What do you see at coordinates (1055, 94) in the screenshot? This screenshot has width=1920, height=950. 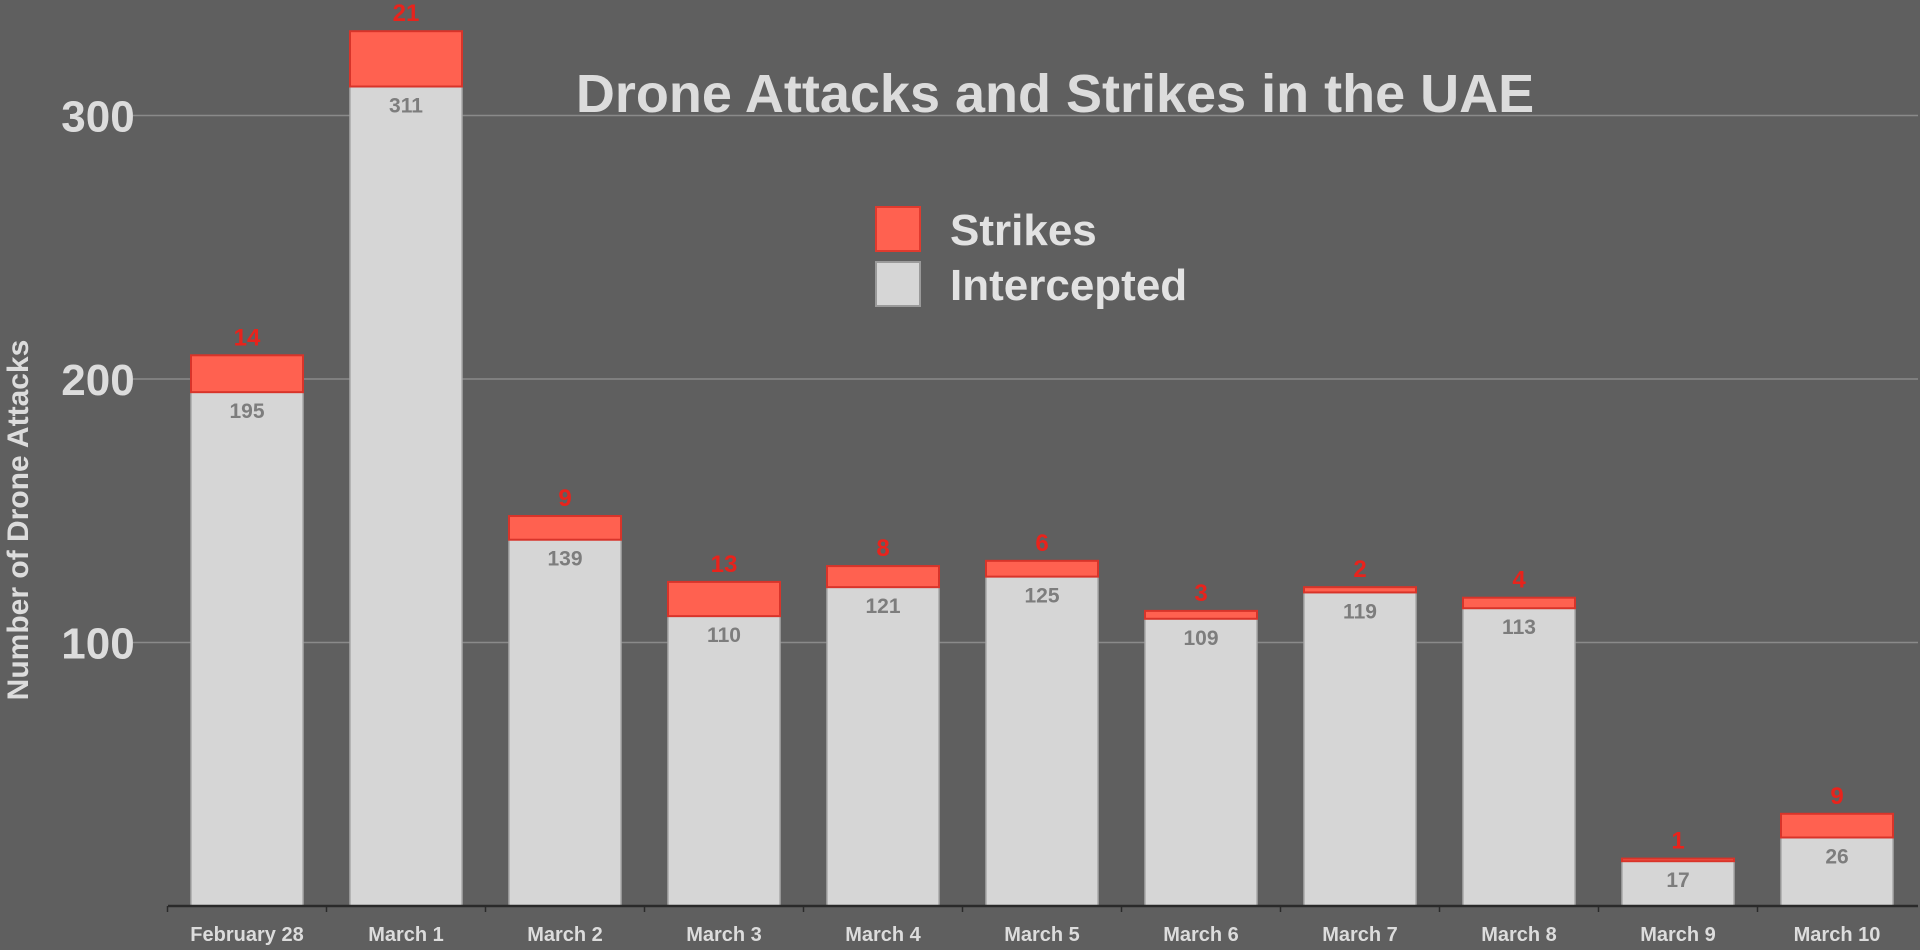 I see `chart-title: Drone Attacks and Strikes in the UAE` at bounding box center [1055, 94].